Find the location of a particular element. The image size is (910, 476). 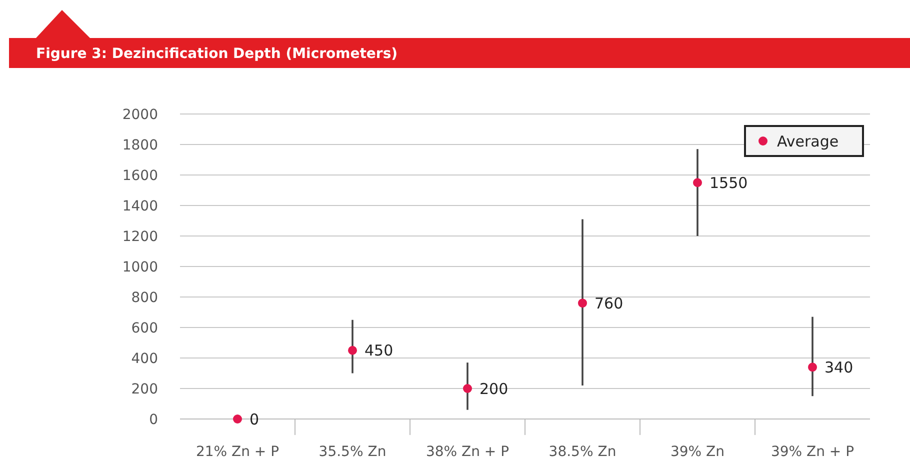

data-label: 0 is located at coordinates (255, 419).